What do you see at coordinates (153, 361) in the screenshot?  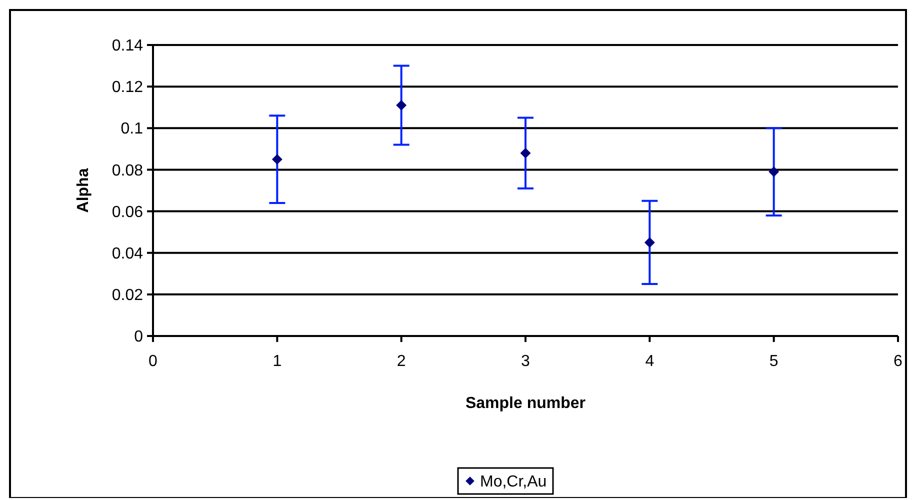 I see `x-tick-label: 0` at bounding box center [153, 361].